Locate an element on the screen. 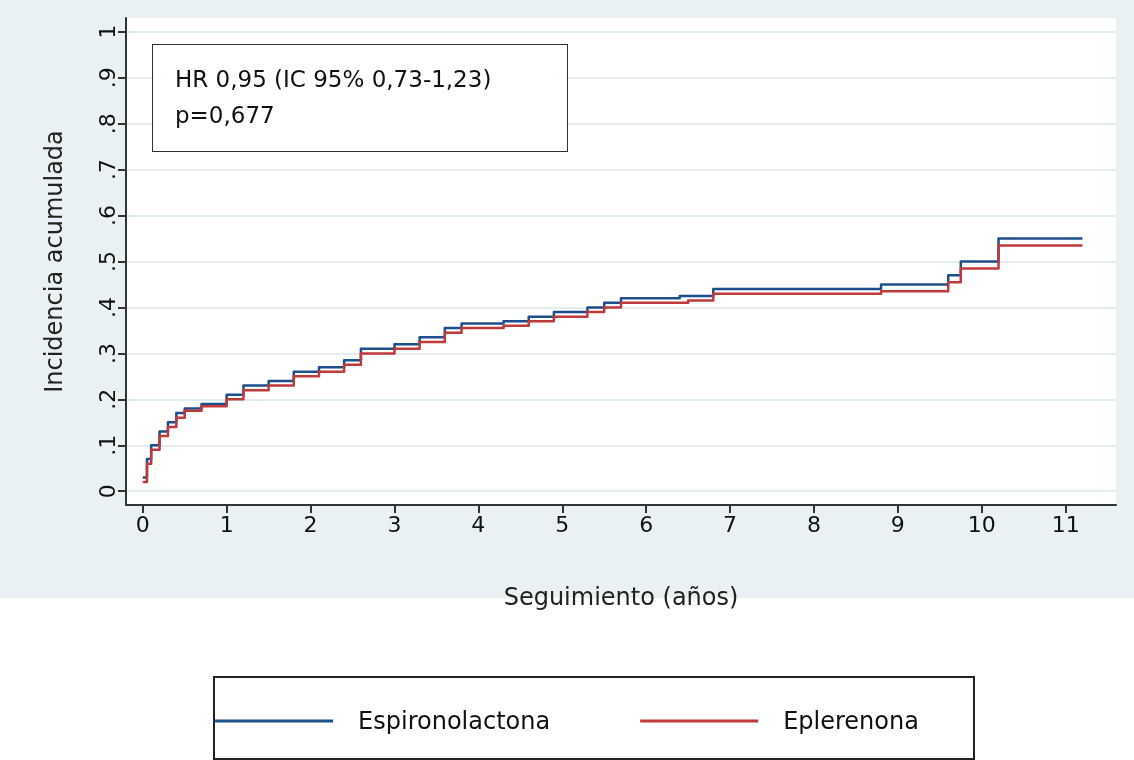  x-axis-title: Seguimiento (años) is located at coordinates (621, 597).